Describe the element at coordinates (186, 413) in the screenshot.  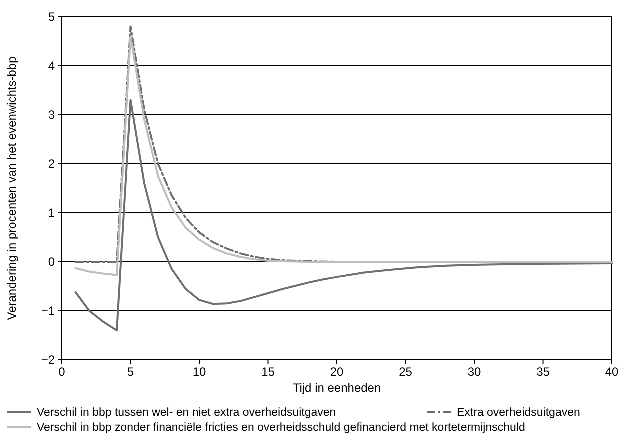
I see `legend-label: Verschil in bbp tussen wel- en niet extra overheidsuitgaven` at that location.